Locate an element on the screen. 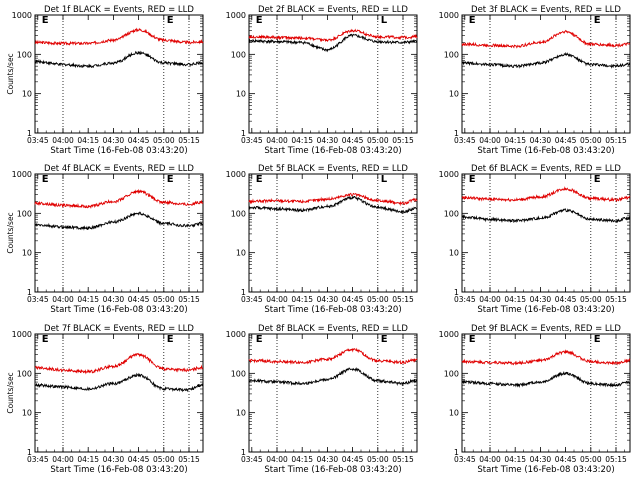 The width and height of the screenshot is (640, 480). event-marker-label: L is located at coordinates (384, 20).